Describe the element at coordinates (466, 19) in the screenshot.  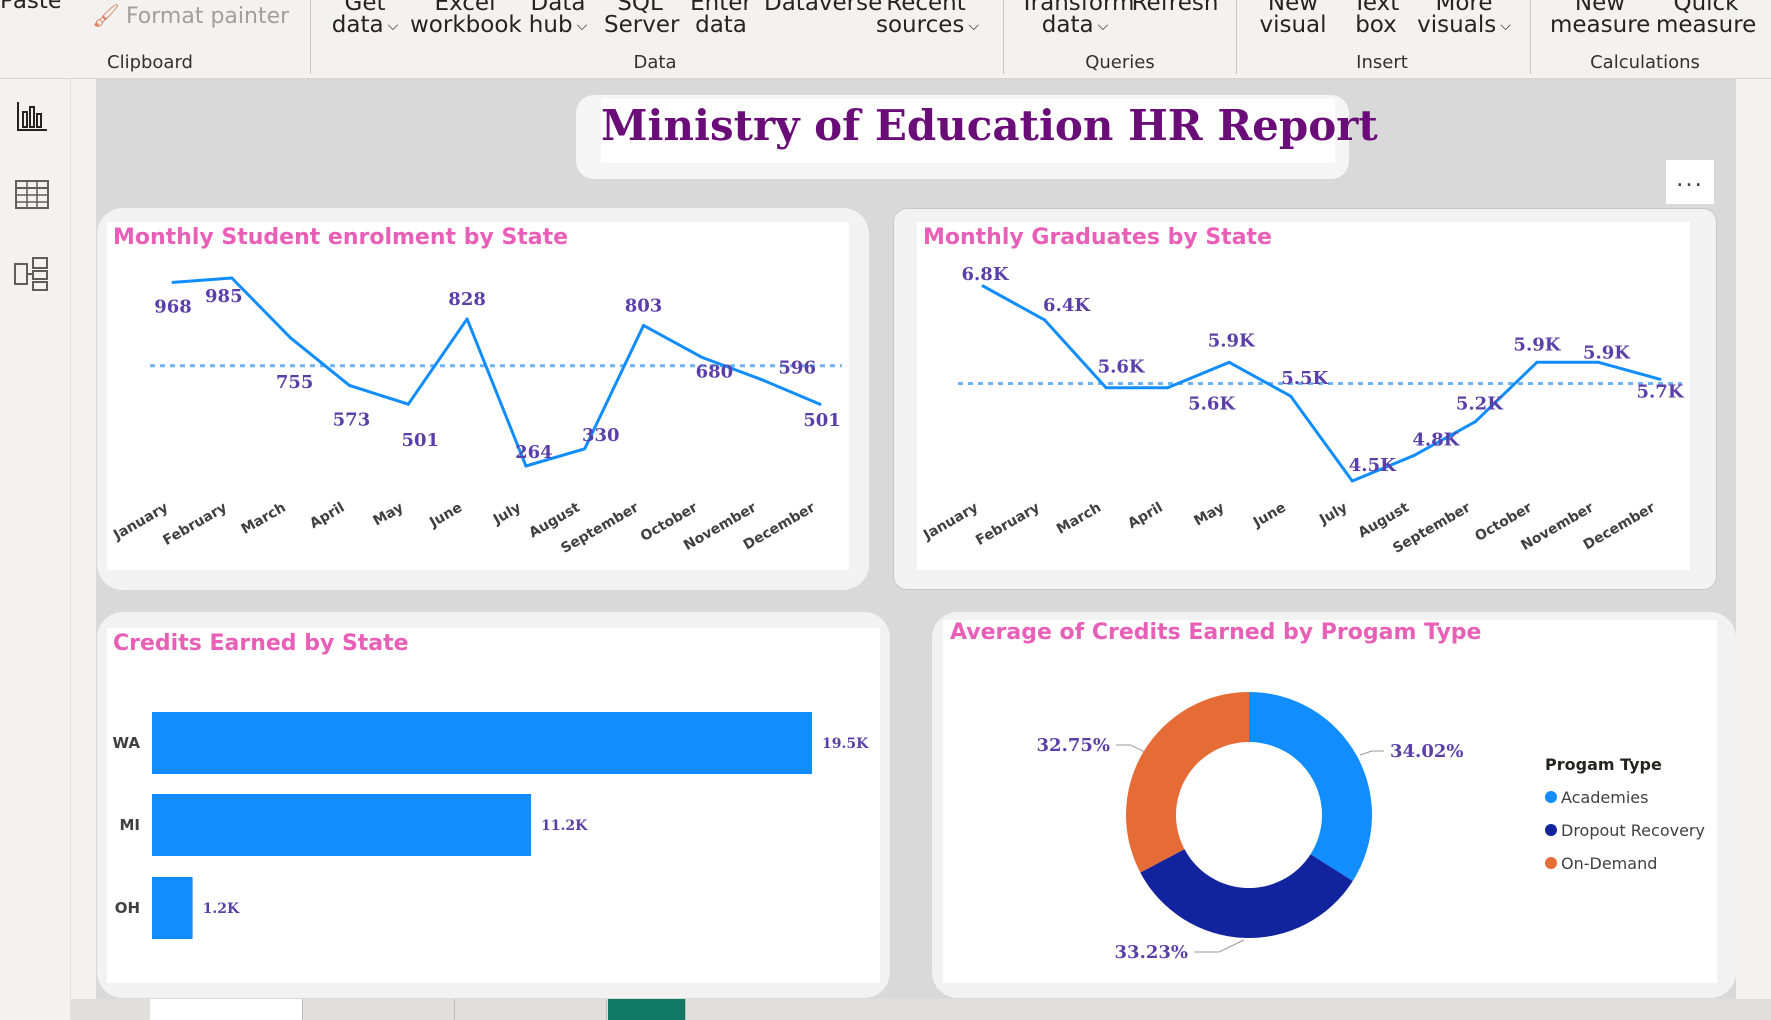
I see `excel-workbook-button: Excel workbook` at that location.